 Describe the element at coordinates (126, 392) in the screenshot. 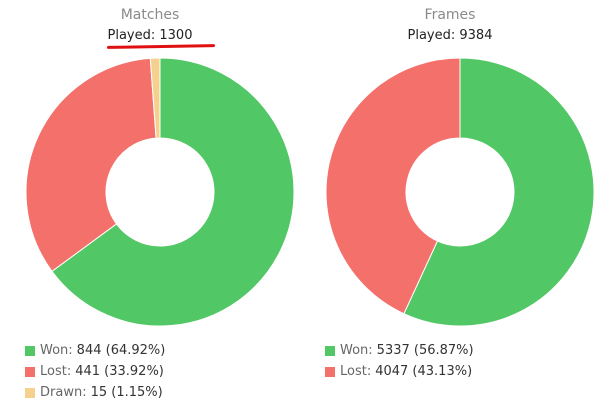

I see `legend-value: 15 (1.15%)` at that location.